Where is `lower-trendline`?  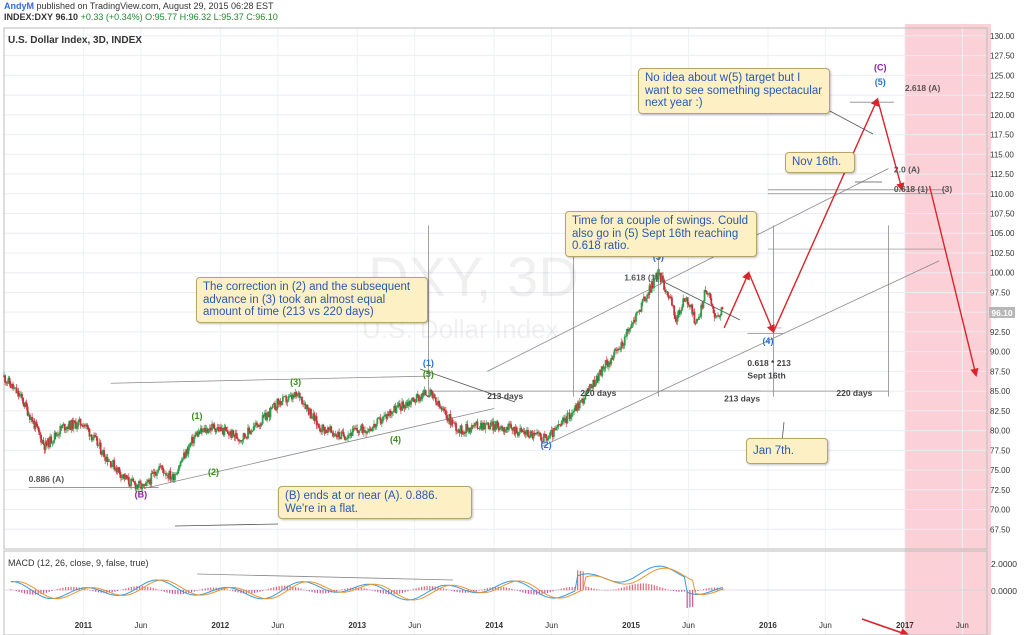 lower-trendline is located at coordinates (319, 448).